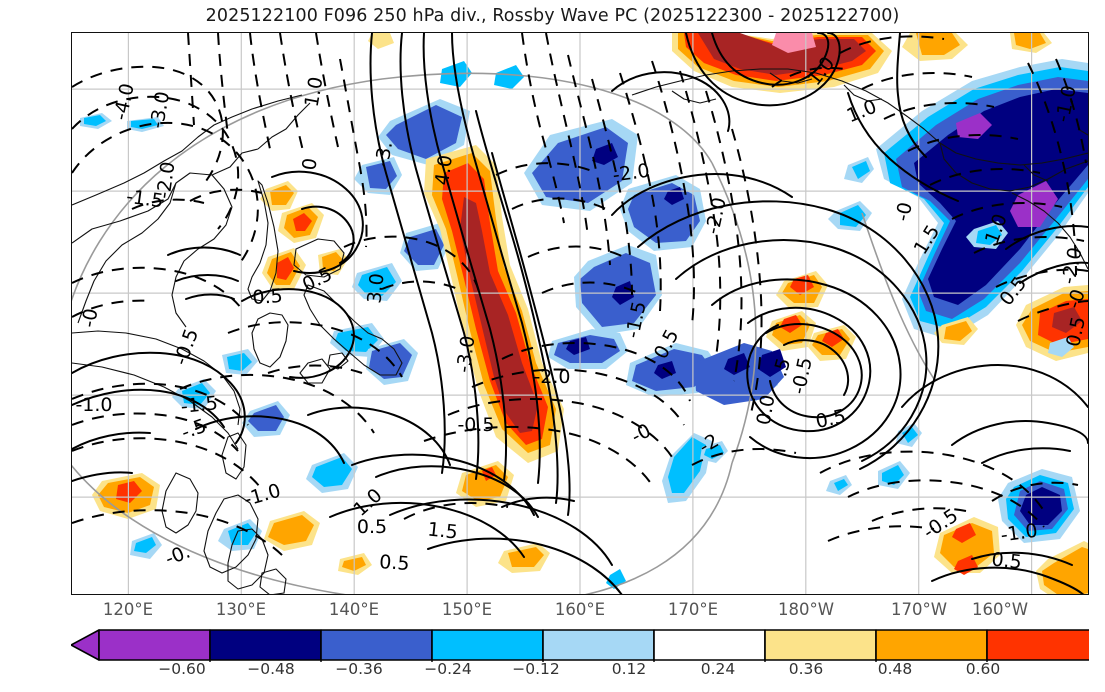  What do you see at coordinates (598, 661) in the screenshot?
I see `colorbar-ticks` at bounding box center [598, 661].